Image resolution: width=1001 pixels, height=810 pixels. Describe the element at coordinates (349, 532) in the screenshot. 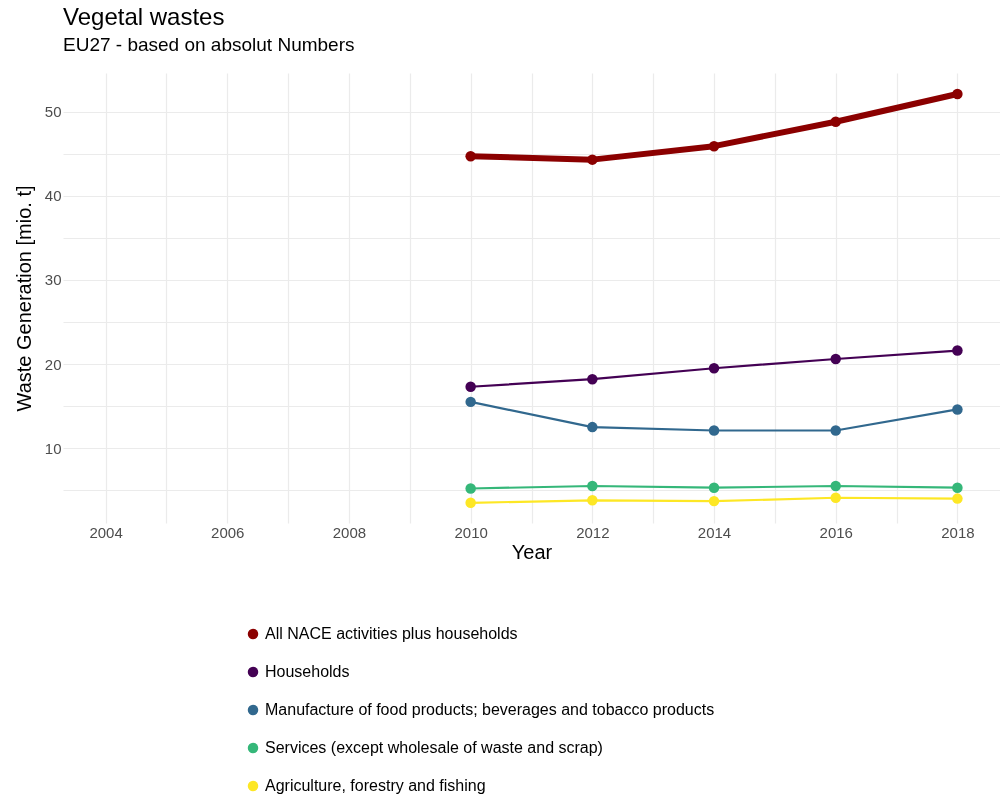

I see `x-tick-label: 2008` at that location.